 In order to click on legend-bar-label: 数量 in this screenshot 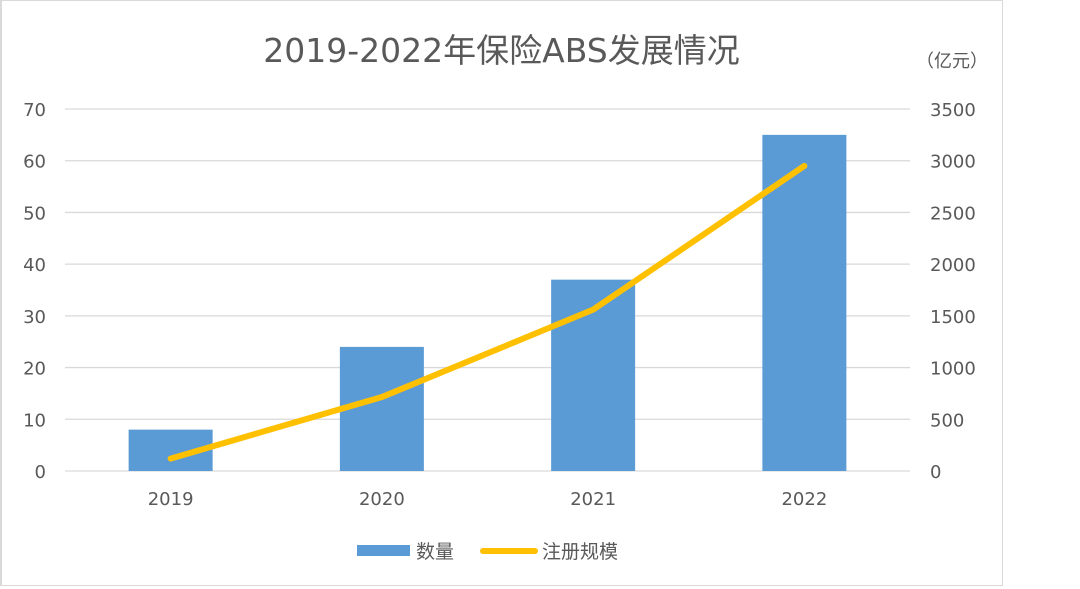, I will do `click(435, 552)`.